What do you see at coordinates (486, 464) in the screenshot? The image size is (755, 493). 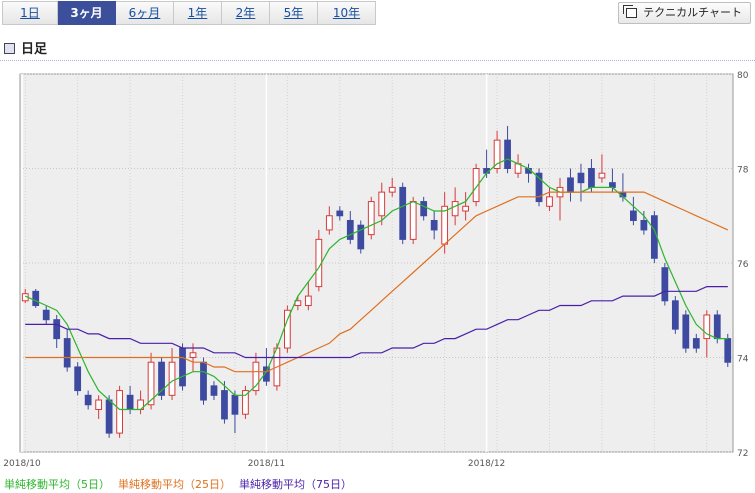 I see `x-tick-label: 2018/12` at bounding box center [486, 464].